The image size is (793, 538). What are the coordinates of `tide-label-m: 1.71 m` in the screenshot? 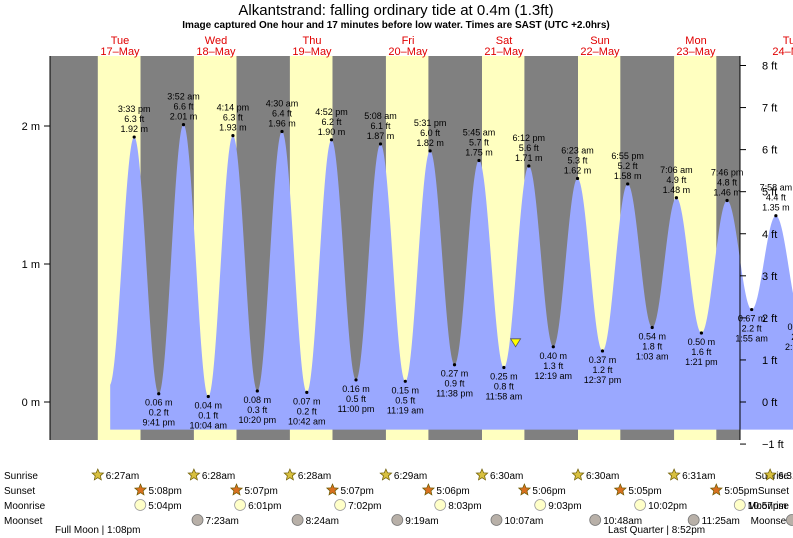 It's located at (529, 158).